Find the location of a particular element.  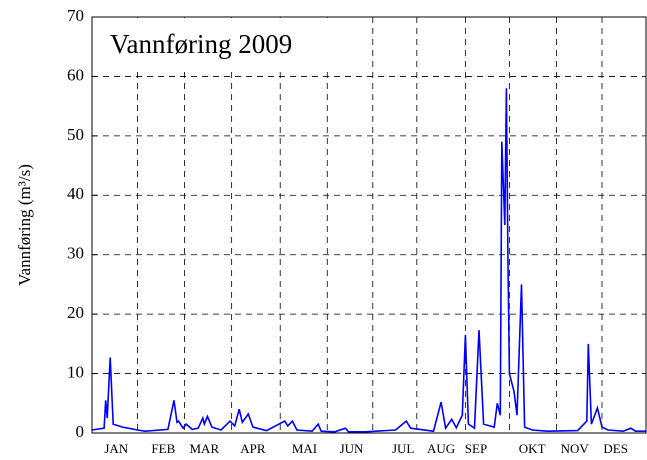

y-tick-label: 70 is located at coordinates (75, 15).